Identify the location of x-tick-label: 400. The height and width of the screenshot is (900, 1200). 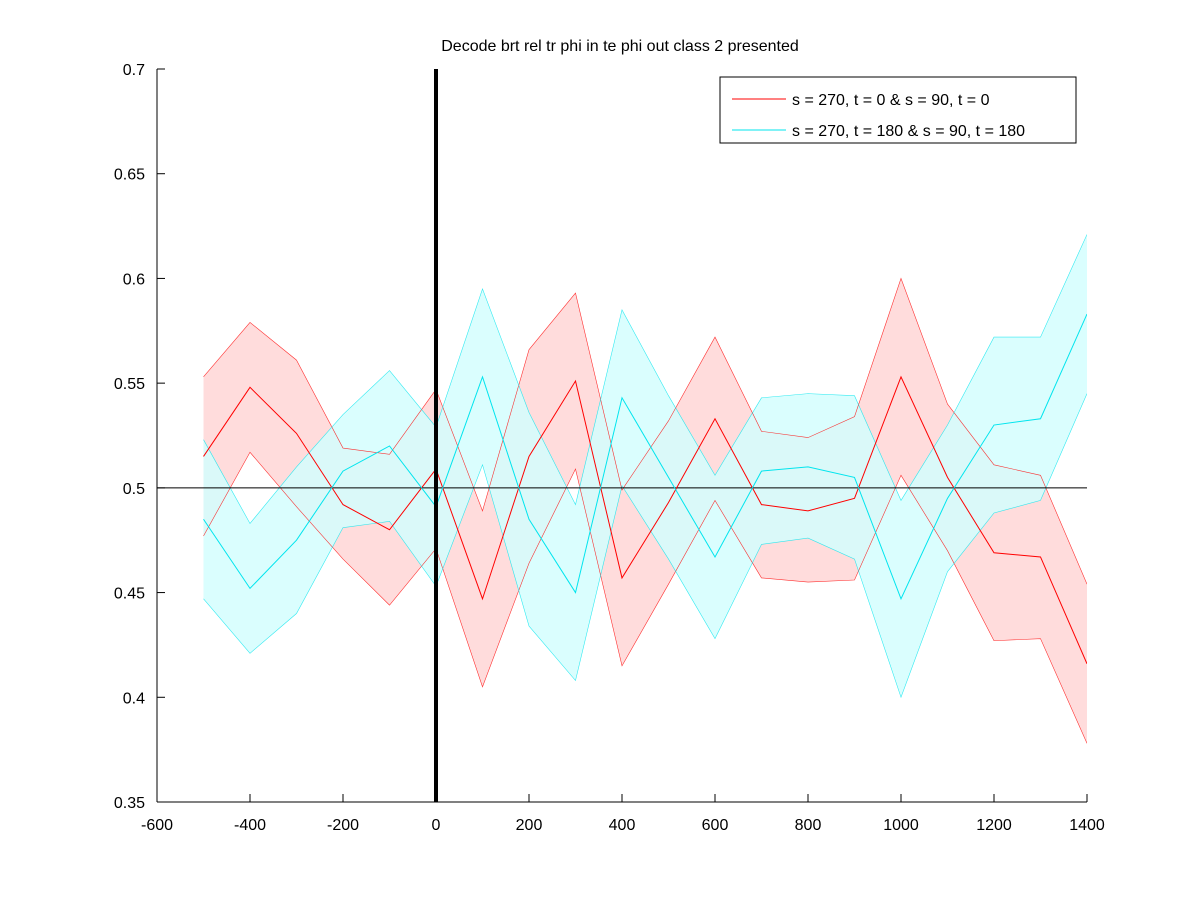
(622, 825).